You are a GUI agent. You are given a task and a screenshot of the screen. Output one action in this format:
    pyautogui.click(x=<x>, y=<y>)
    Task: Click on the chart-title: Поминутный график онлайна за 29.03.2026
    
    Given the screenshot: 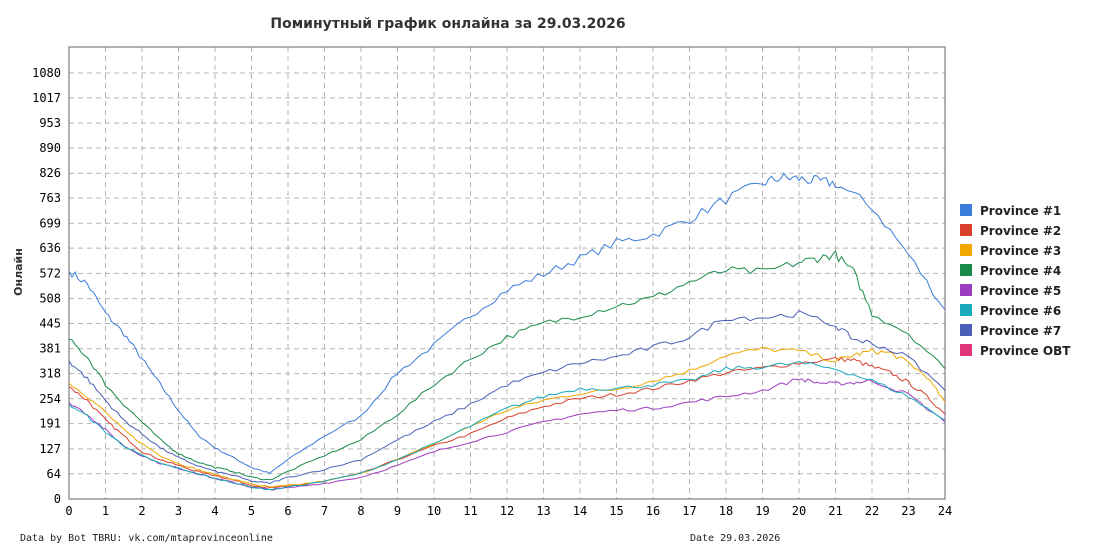 What is the action you would take?
    pyautogui.click(x=447, y=24)
    